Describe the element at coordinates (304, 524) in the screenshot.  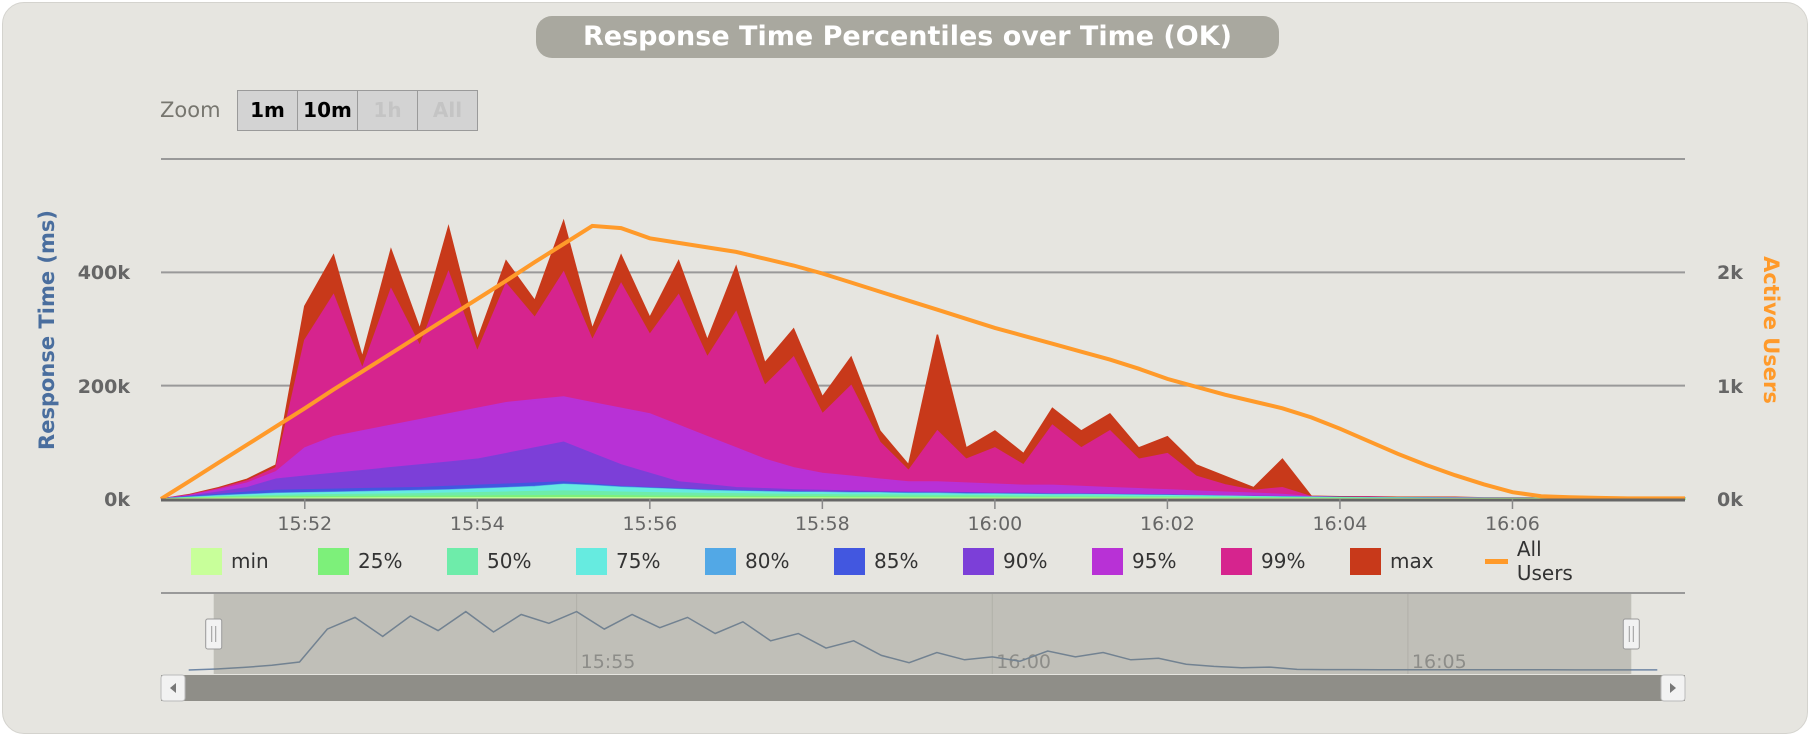
I see `x-tick-label: 15:52` at that location.